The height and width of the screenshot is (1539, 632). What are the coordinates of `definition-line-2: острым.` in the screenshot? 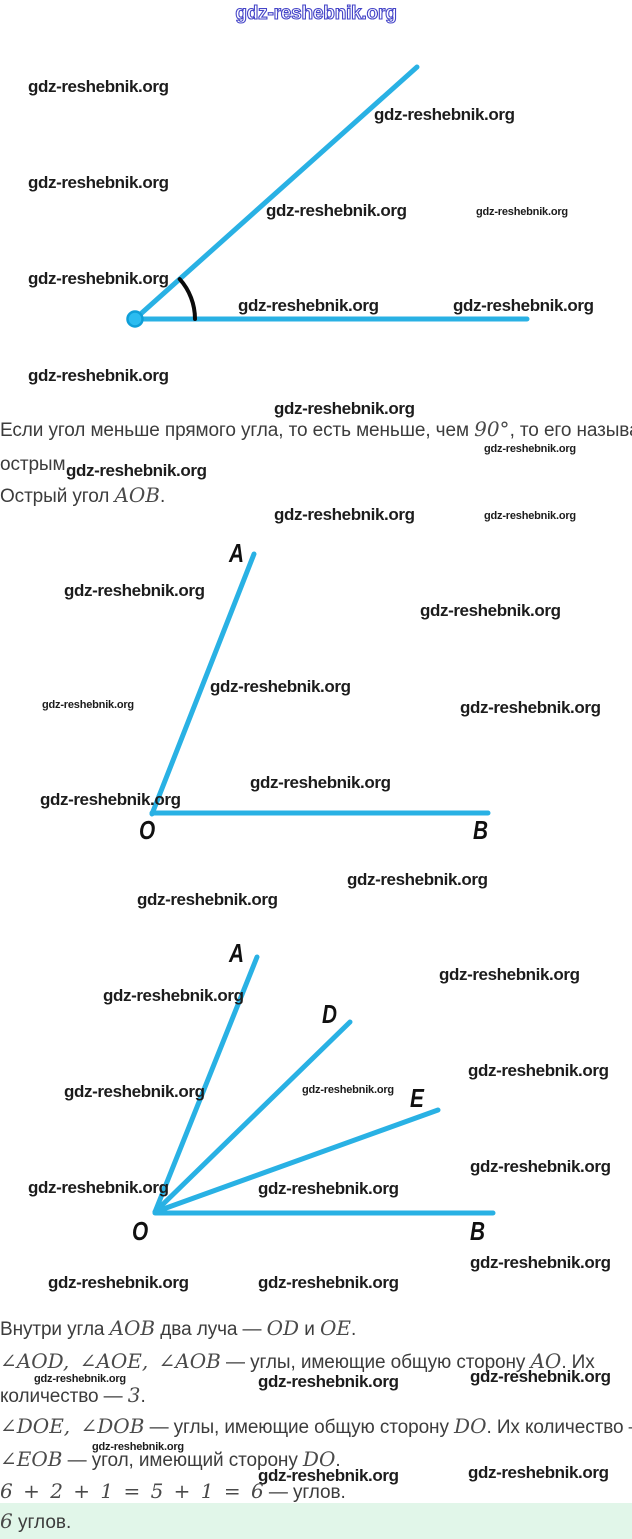 It's located at (35, 464).